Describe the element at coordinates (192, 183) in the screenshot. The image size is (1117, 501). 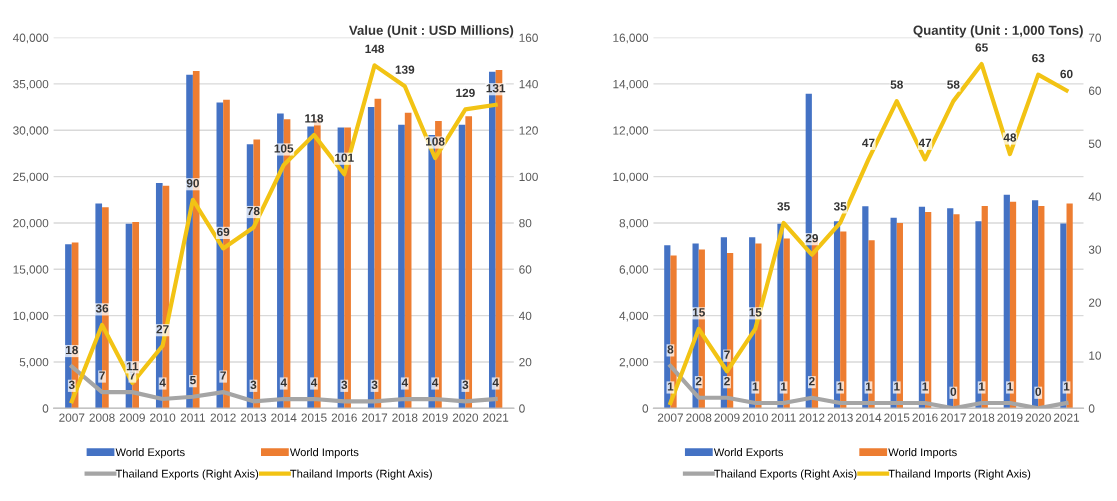
I see `data-label: 90` at that location.